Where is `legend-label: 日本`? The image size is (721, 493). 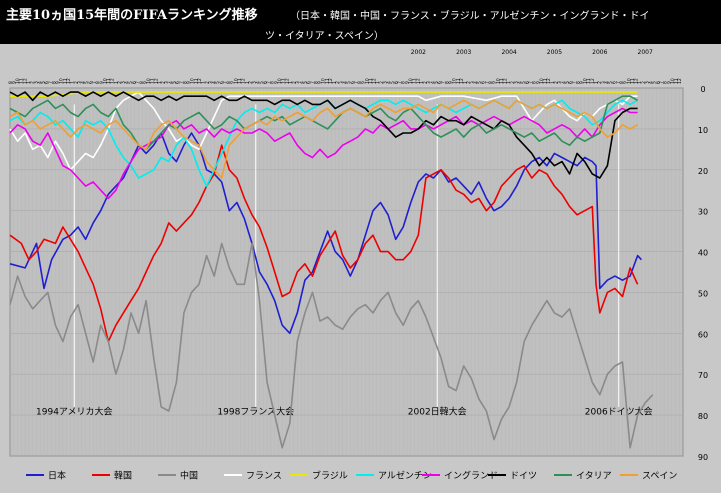
legend-label: 日本 is located at coordinates (57, 476).